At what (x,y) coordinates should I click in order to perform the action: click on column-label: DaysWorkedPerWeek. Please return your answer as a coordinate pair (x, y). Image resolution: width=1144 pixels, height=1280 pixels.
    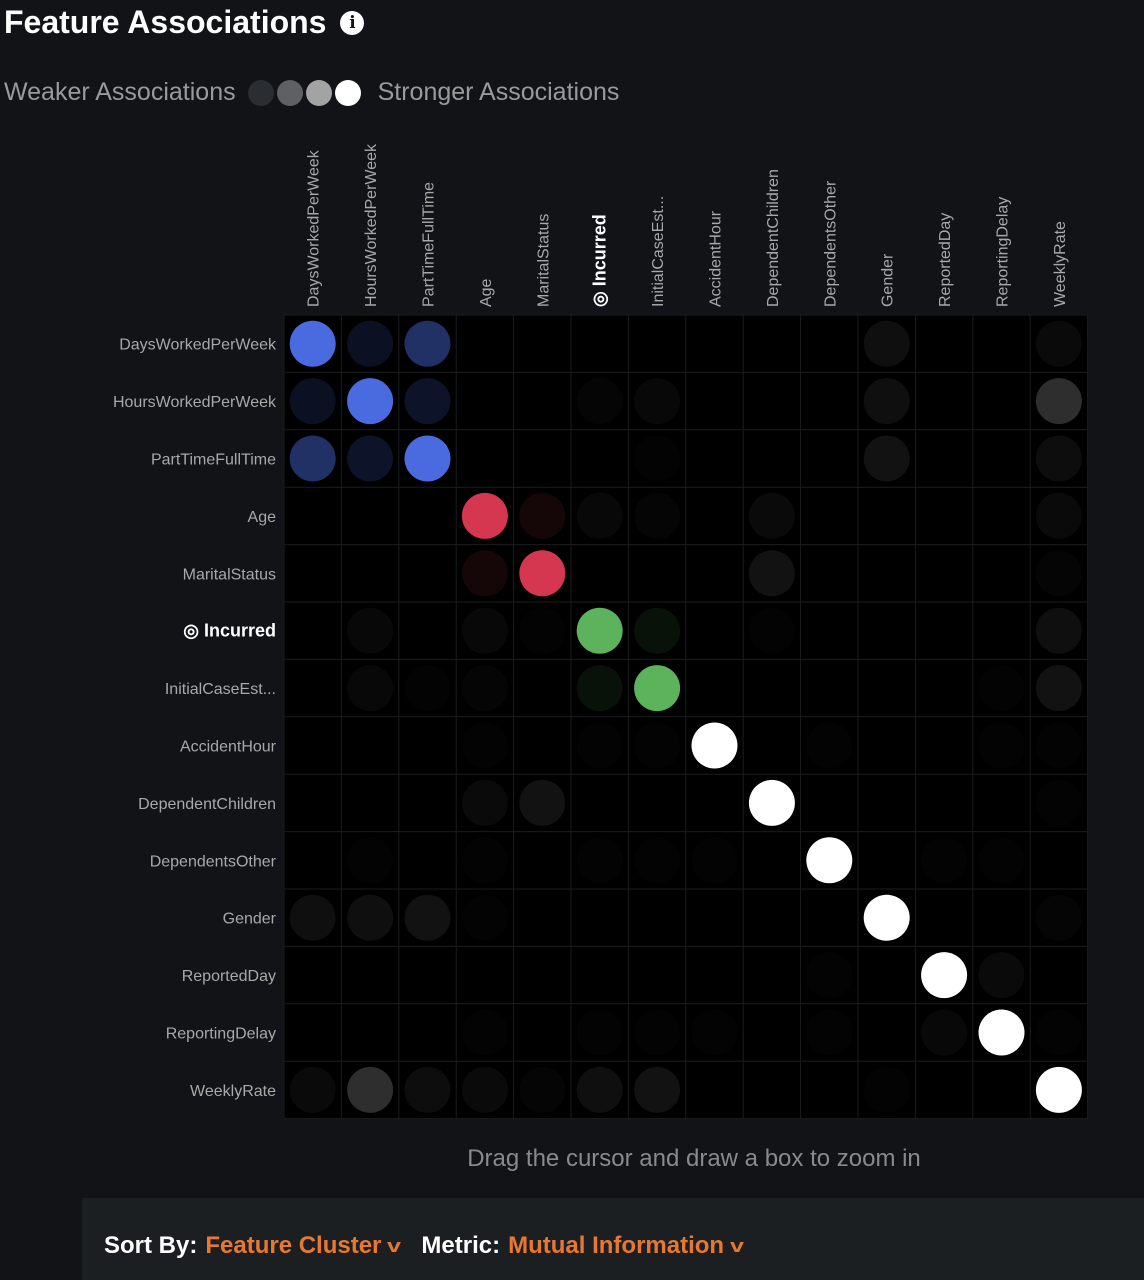
    Looking at the image, I should click on (314, 228).